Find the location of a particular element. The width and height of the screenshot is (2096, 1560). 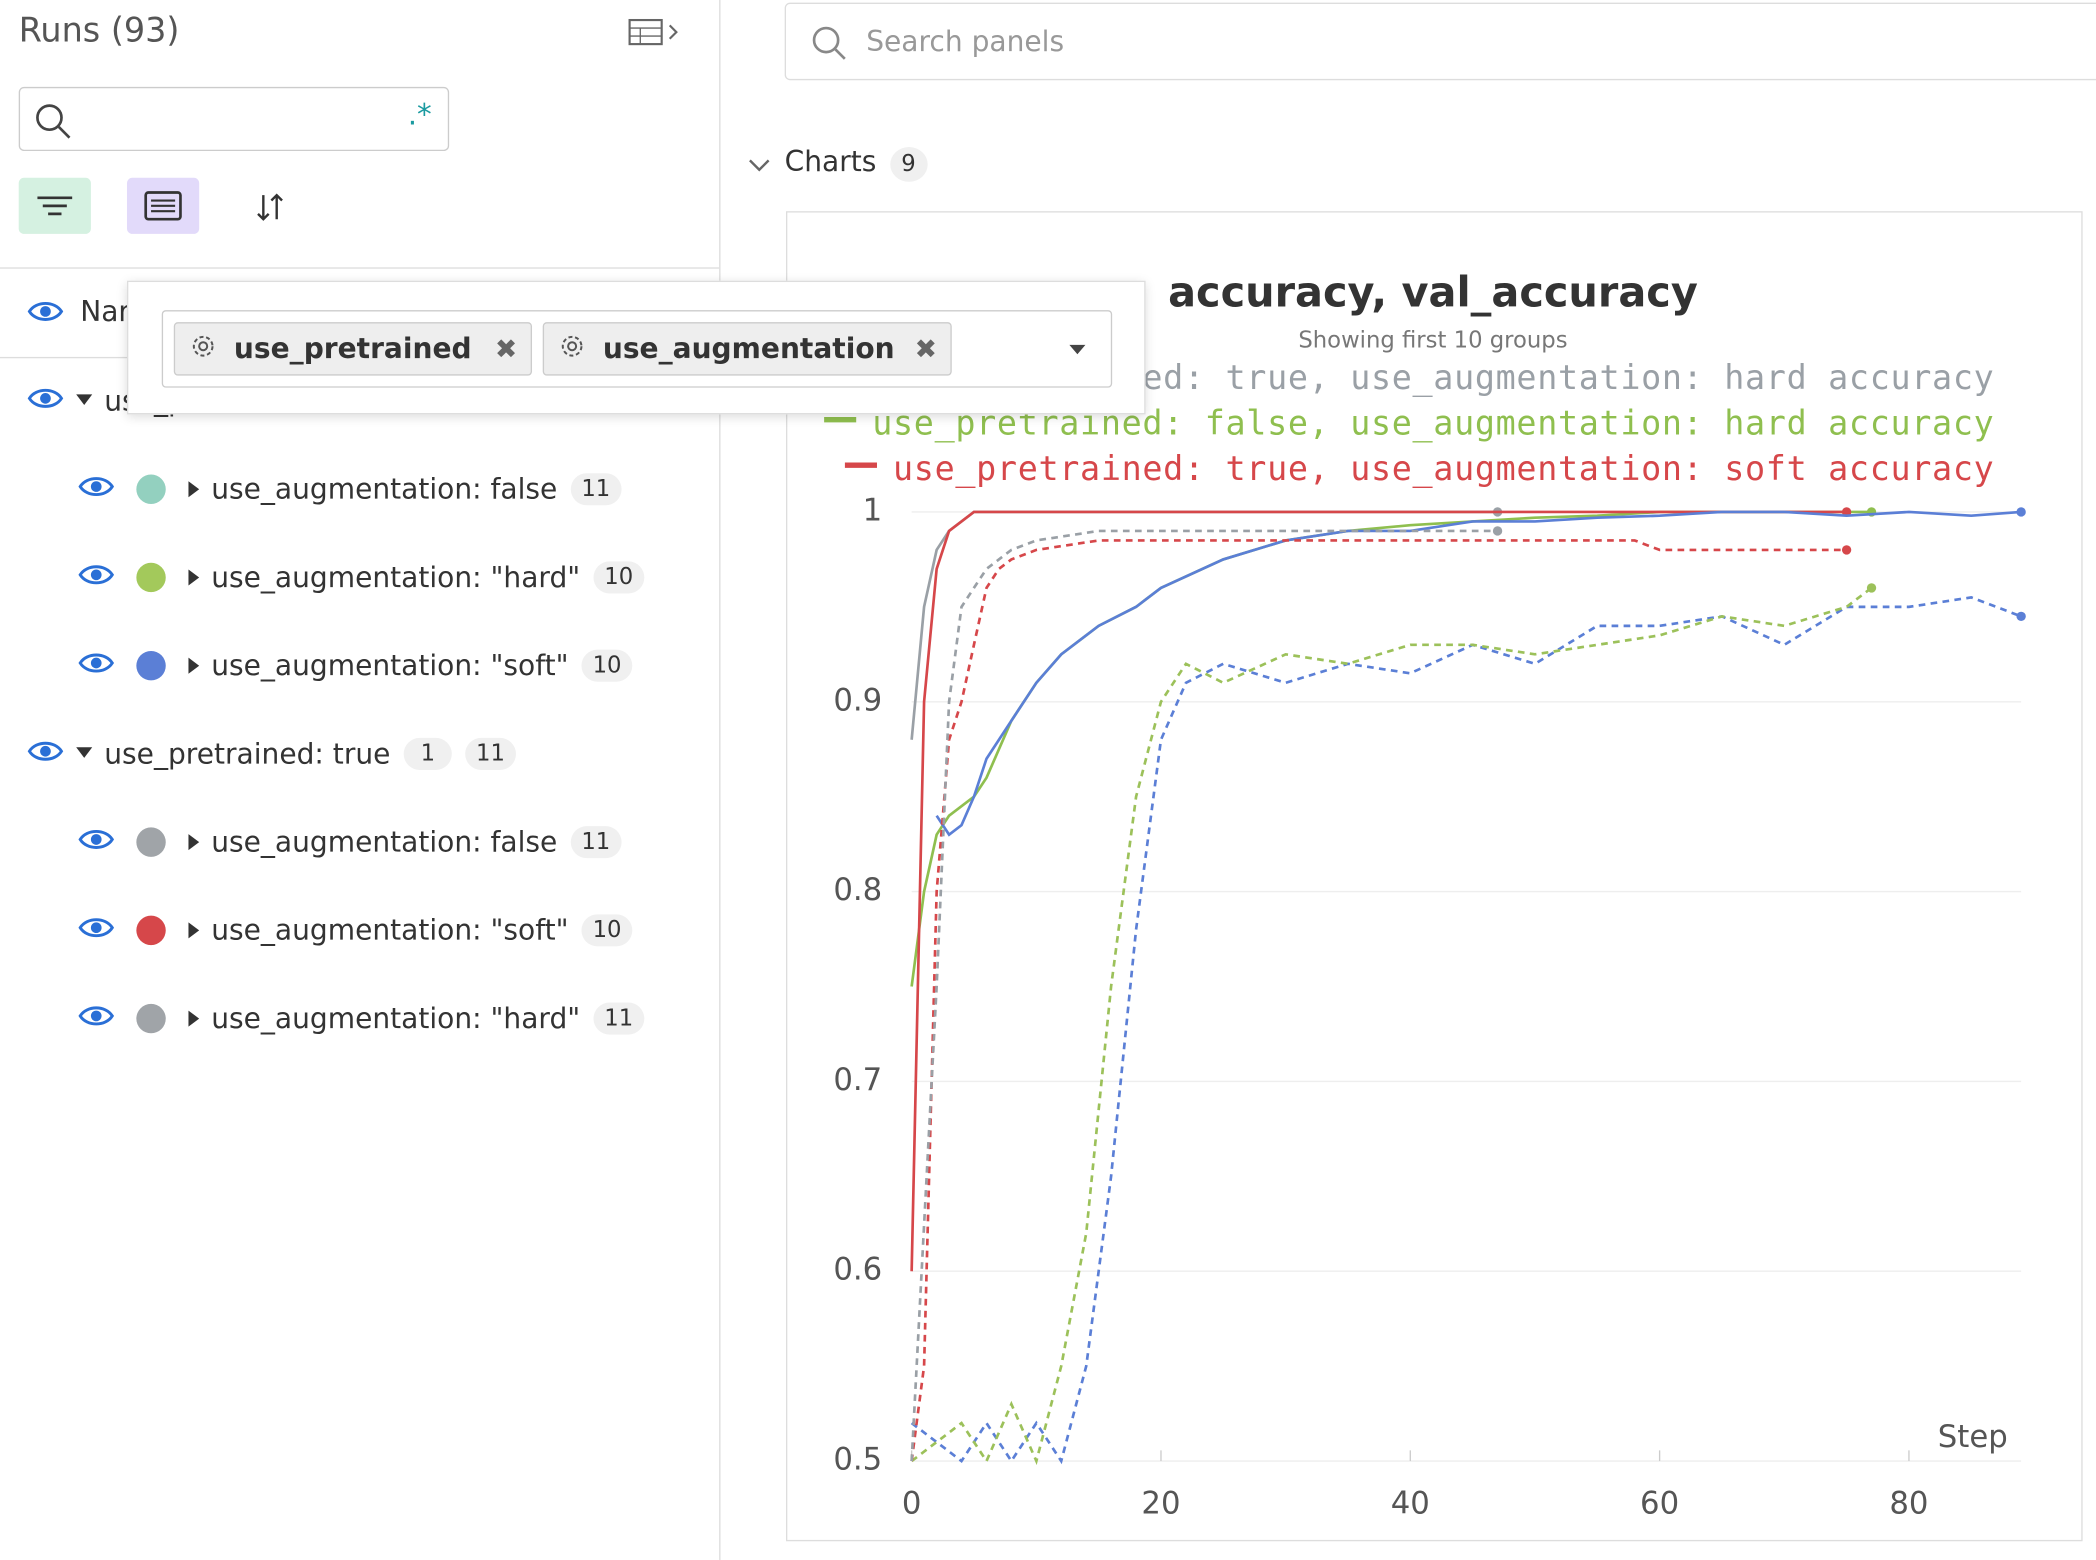

panel-search: Search panels is located at coordinates (1440, 41).